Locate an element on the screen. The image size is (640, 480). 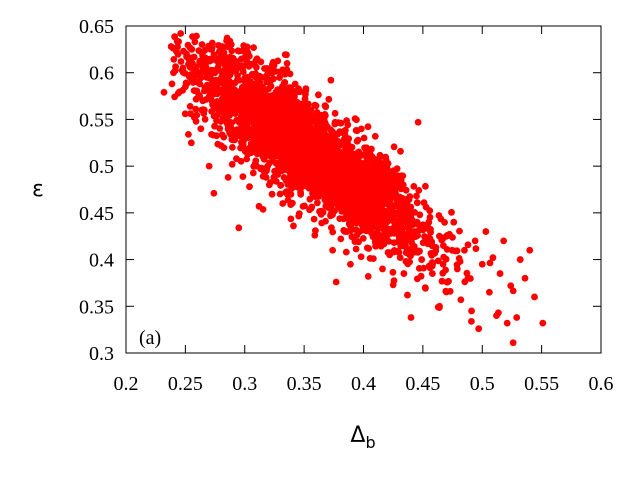
y-tick-label: 0.55 is located at coordinates (96, 120).